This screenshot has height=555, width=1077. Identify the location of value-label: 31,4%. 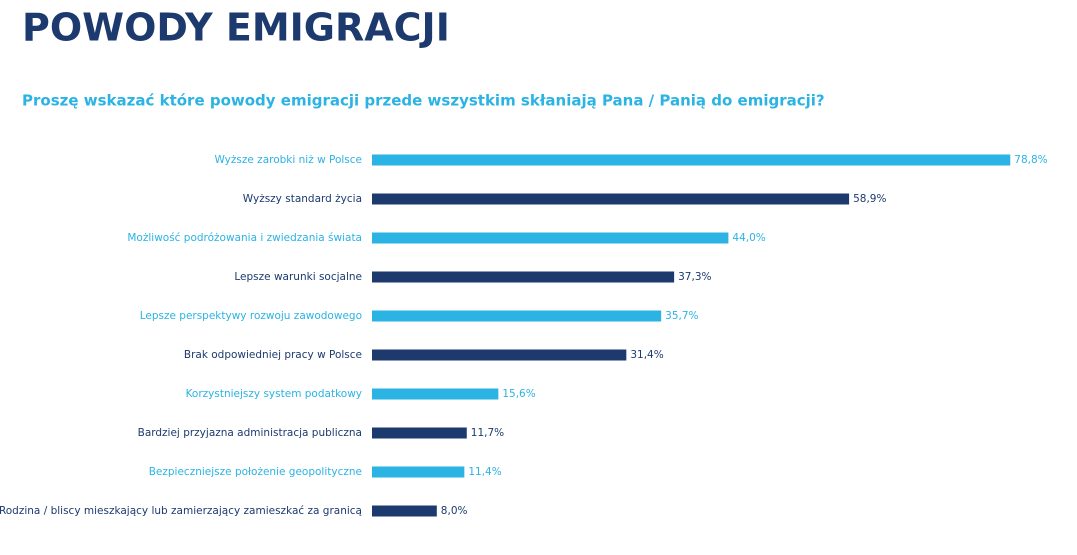
(646, 355).